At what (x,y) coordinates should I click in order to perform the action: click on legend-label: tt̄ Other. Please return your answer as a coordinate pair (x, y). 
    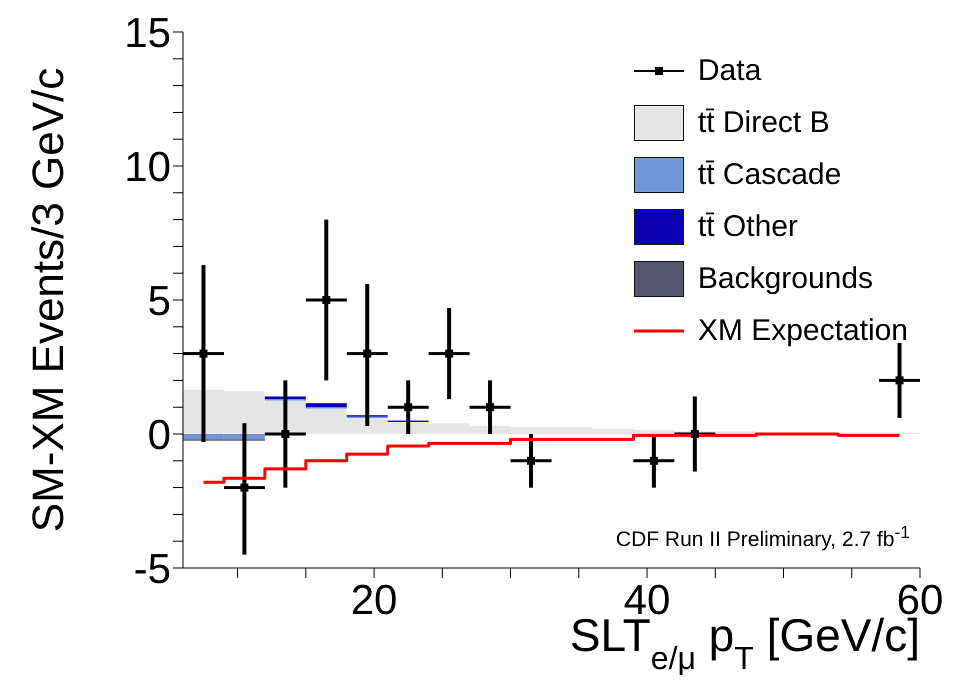
    Looking at the image, I should click on (748, 227).